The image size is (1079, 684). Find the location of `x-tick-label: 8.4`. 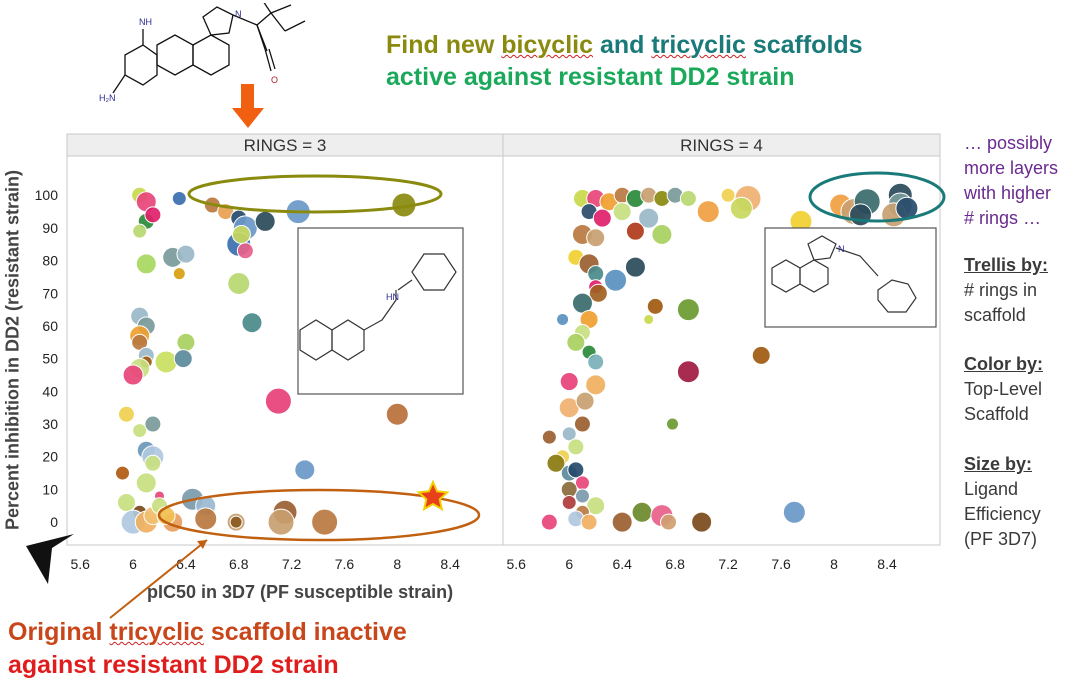

x-tick-label: 8.4 is located at coordinates (450, 564).